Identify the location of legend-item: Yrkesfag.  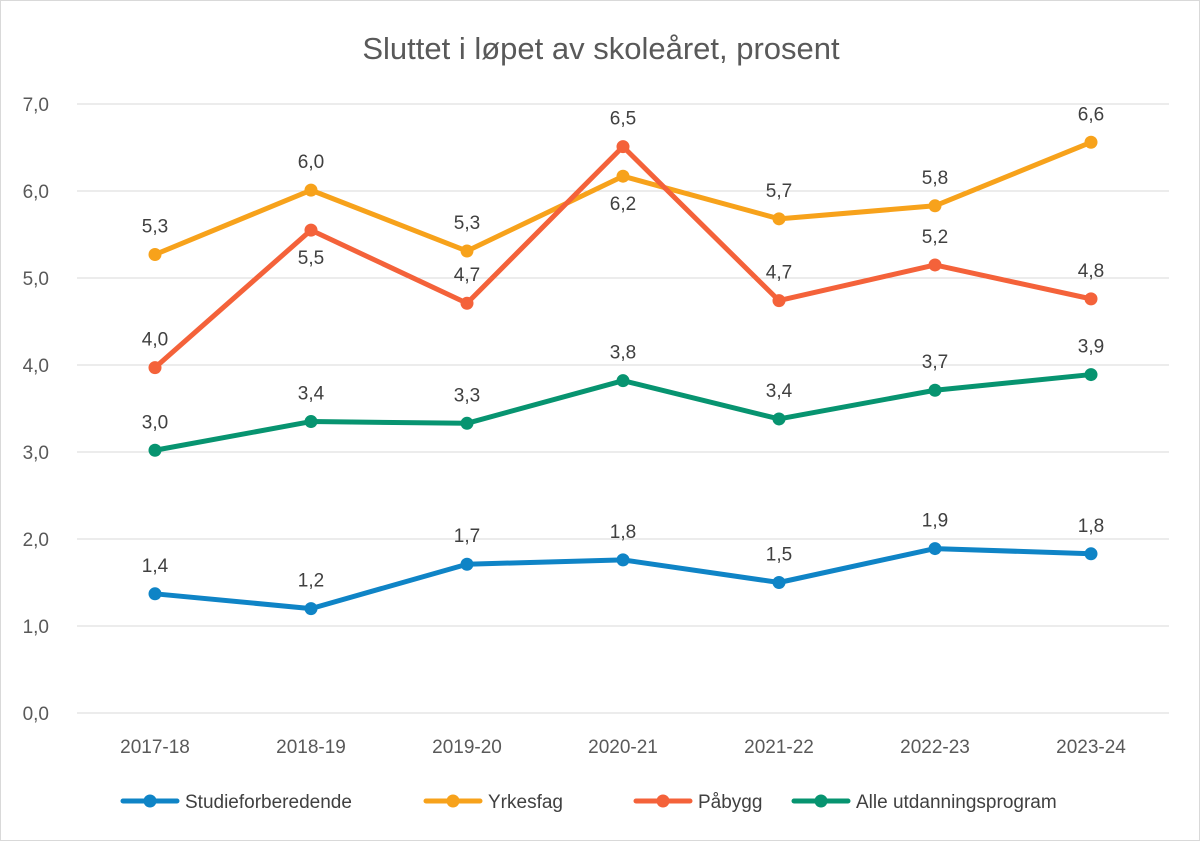
(493, 802).